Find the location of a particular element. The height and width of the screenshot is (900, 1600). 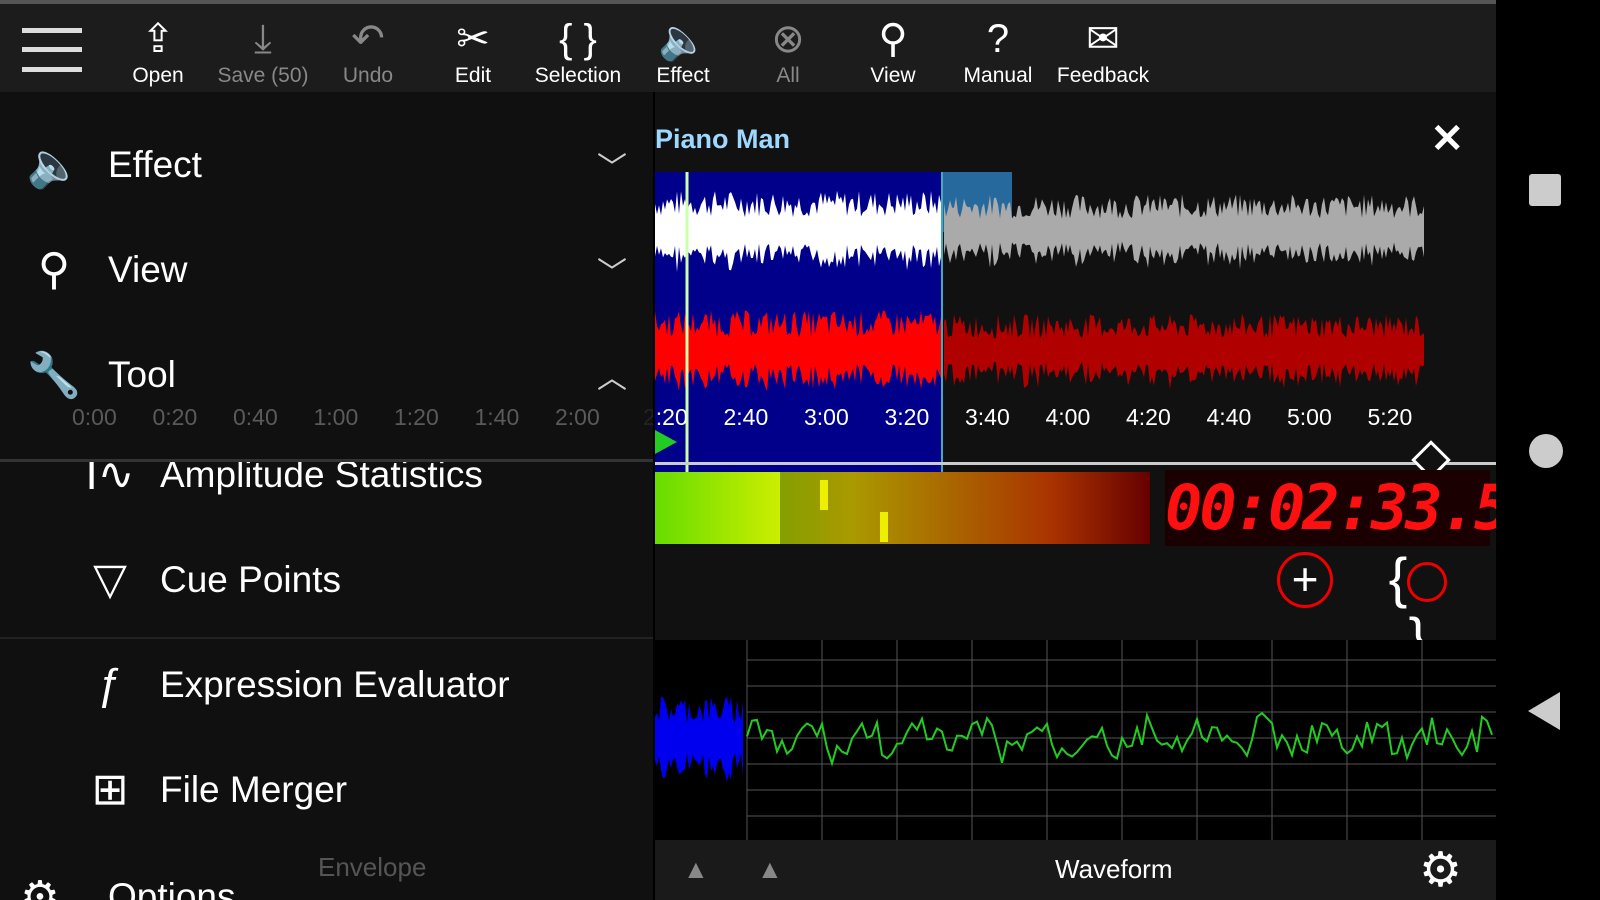

time-tick-label: 4:00 is located at coordinates (1068, 417).